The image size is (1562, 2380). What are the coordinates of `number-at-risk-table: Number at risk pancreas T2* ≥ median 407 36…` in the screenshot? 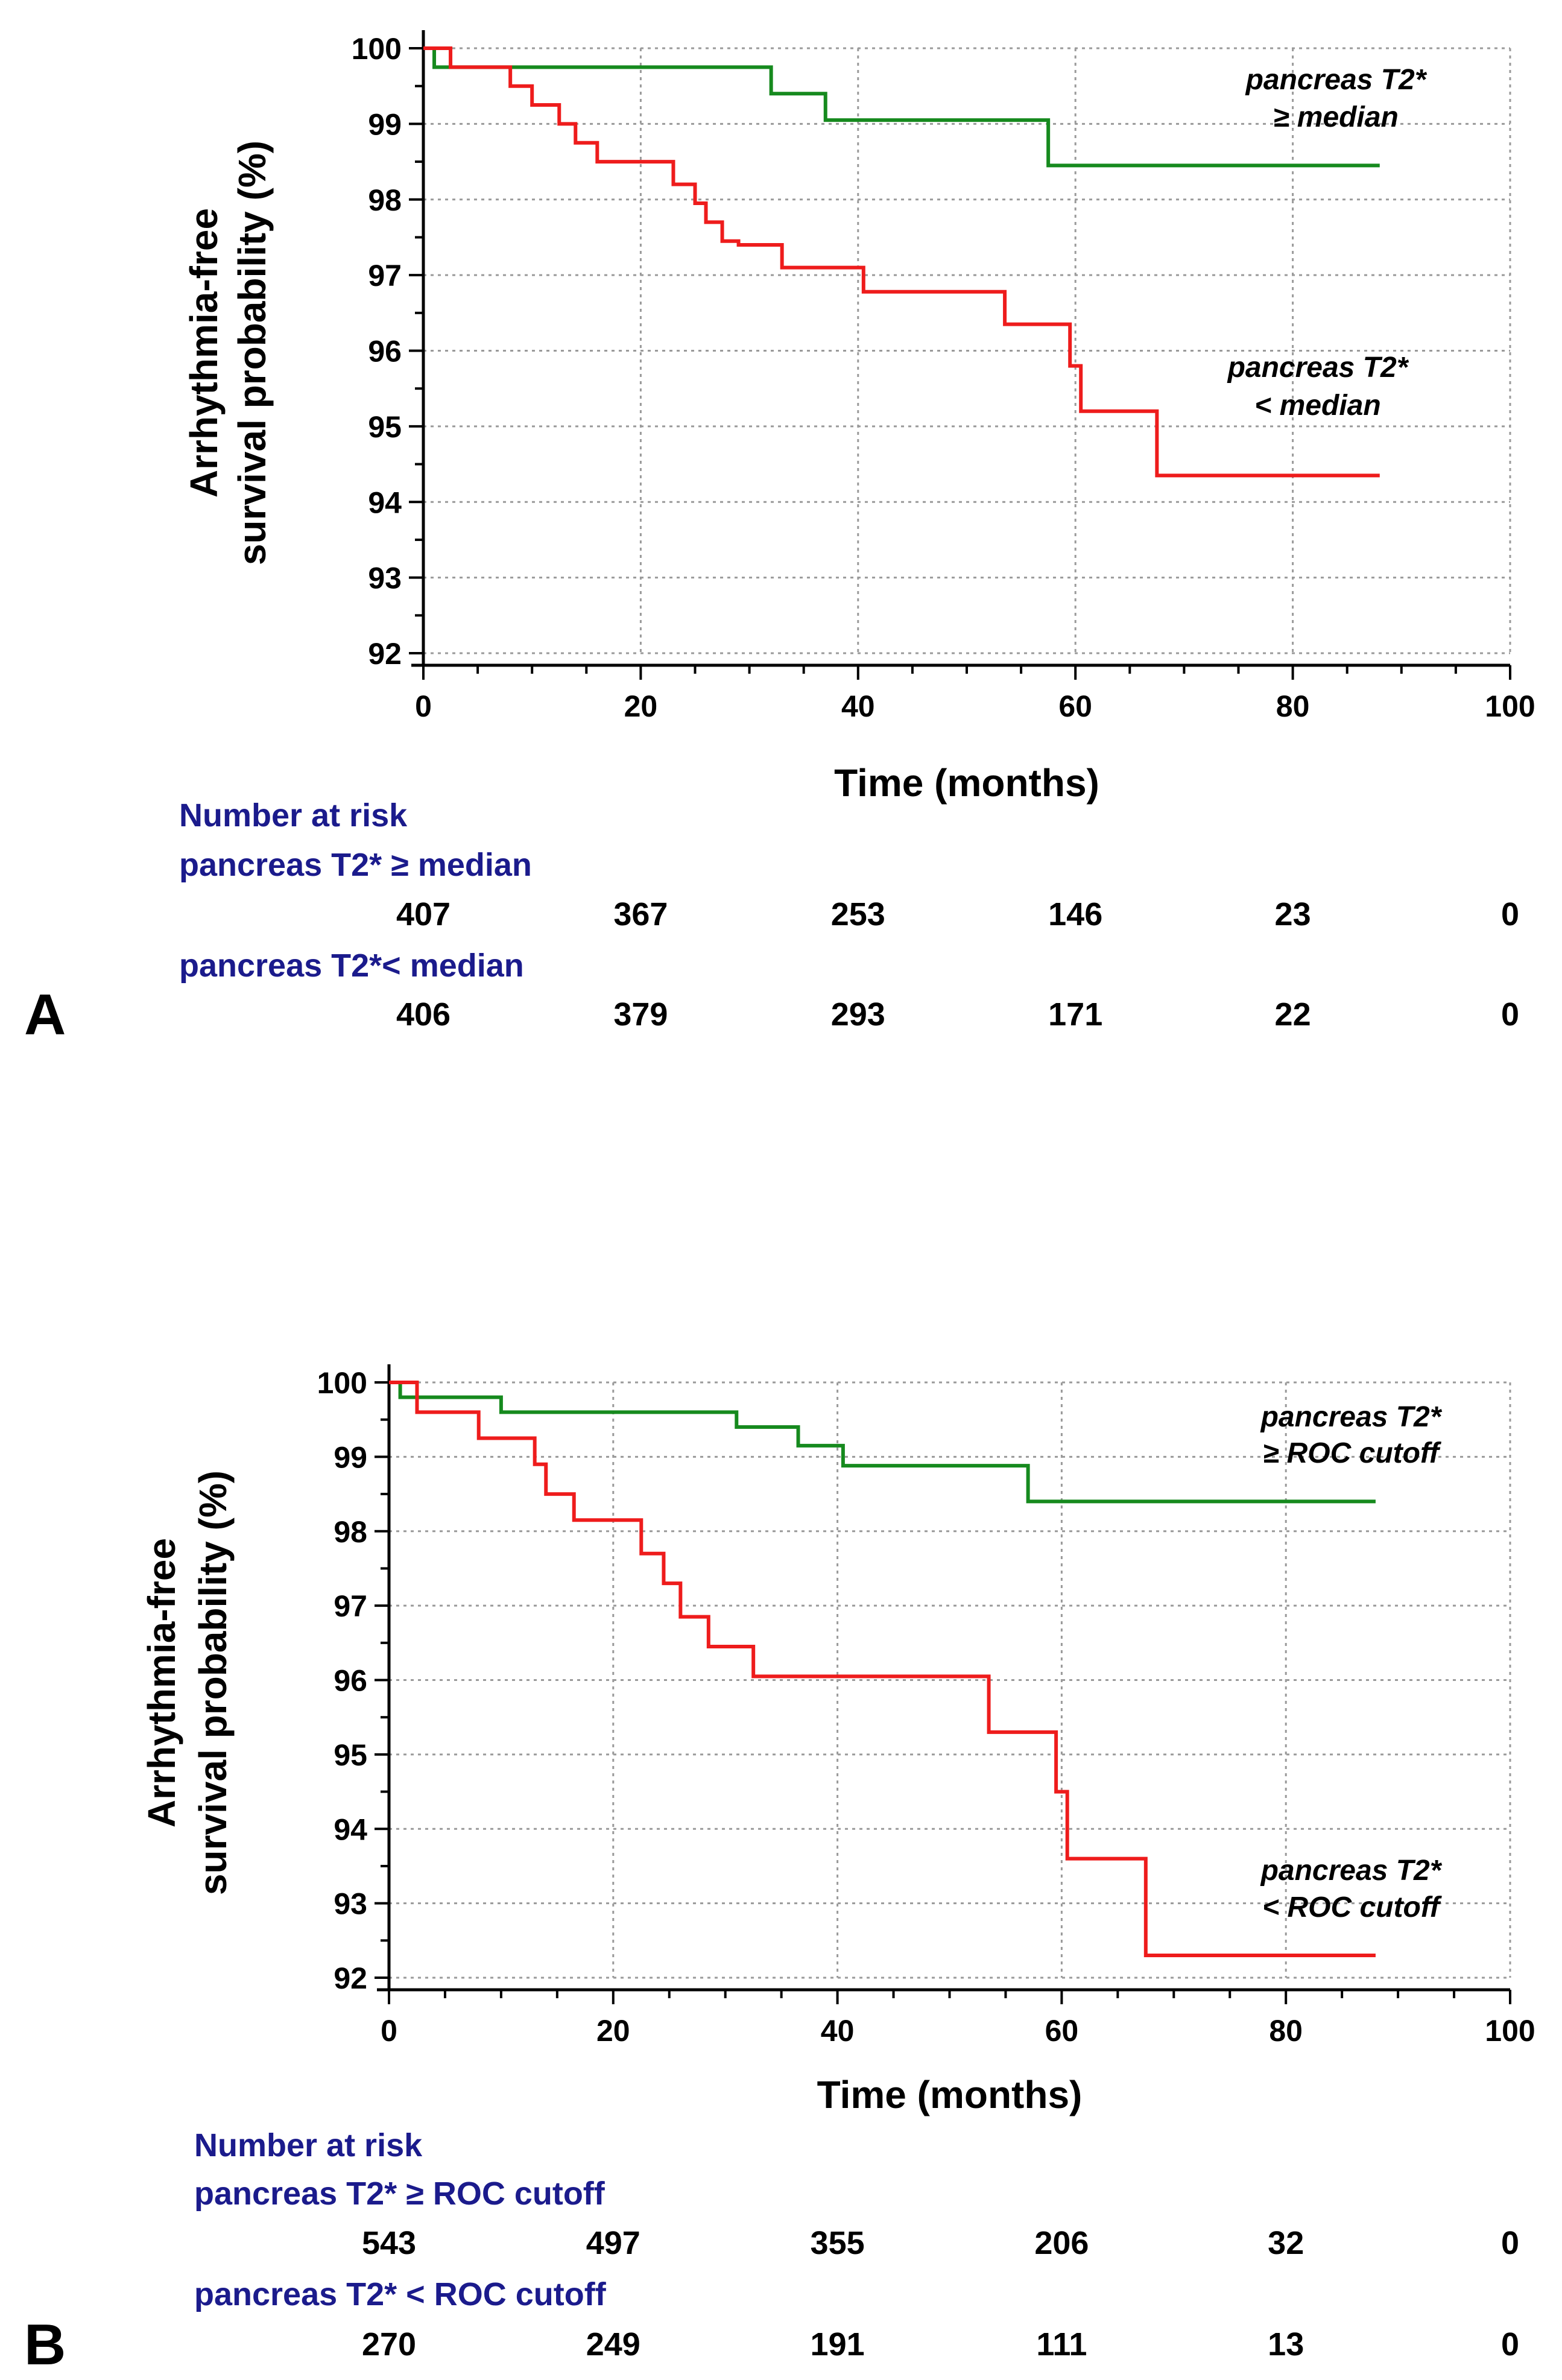 It's located at (849, 915).